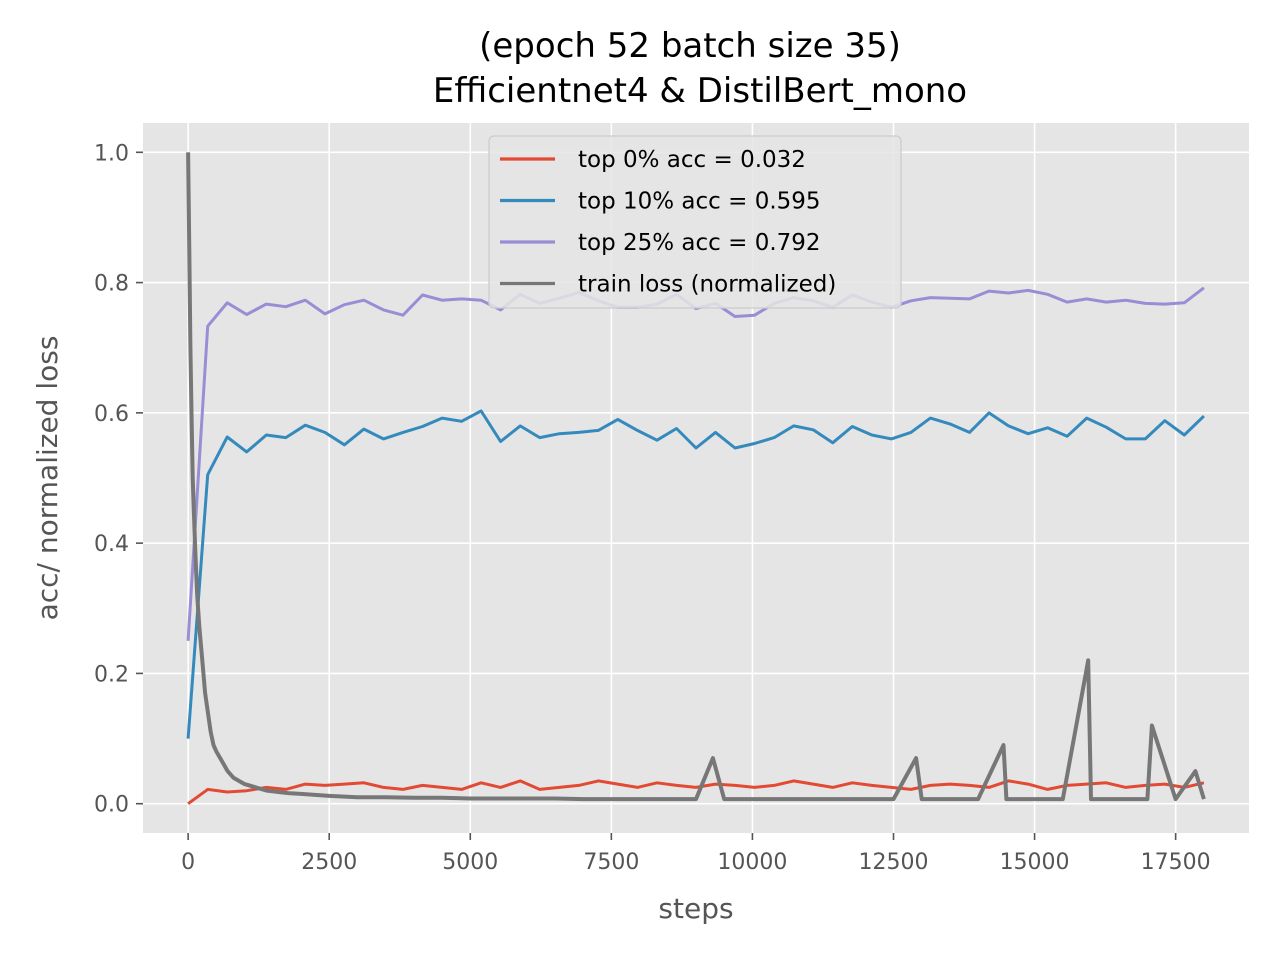  What do you see at coordinates (111, 284) in the screenshot?
I see `y-tick-label: 0.8` at bounding box center [111, 284].